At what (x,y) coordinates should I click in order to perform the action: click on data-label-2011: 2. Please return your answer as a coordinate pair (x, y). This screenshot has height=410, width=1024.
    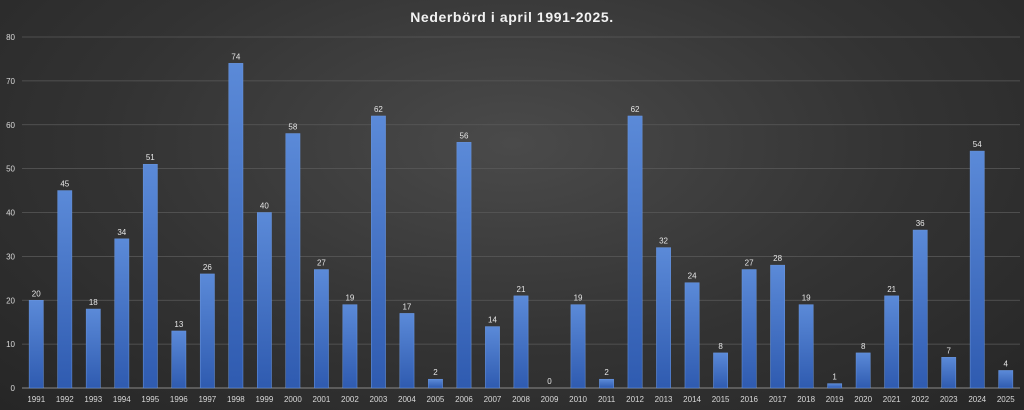
    Looking at the image, I should click on (606, 372).